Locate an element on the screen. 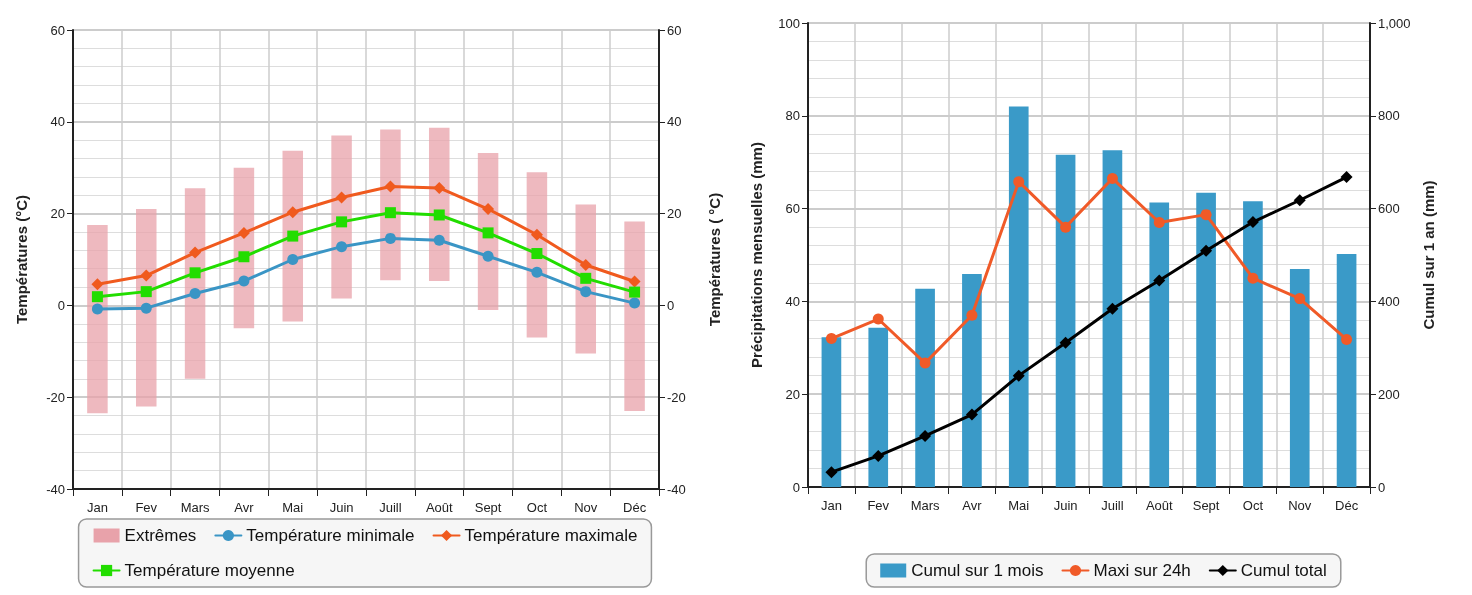 The width and height of the screenshot is (1472, 595). y2-tick-label: -20 is located at coordinates (676, 397).